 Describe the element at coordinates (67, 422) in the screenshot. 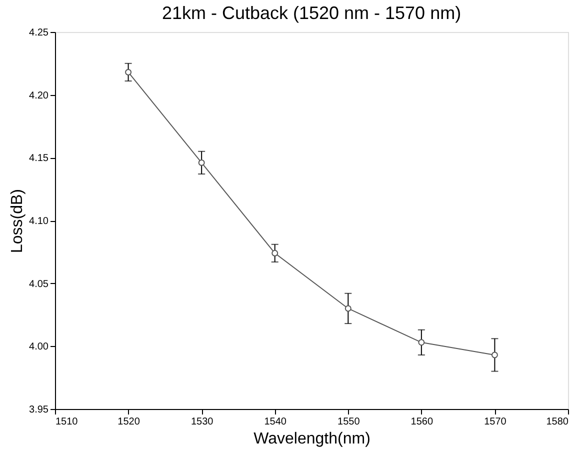

I see `x-tick-label: 1510` at that location.